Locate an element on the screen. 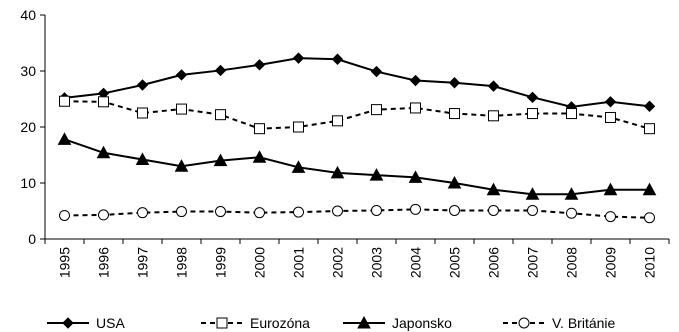 The height and width of the screenshot is (332, 679). legend-label: USA is located at coordinates (110, 323).